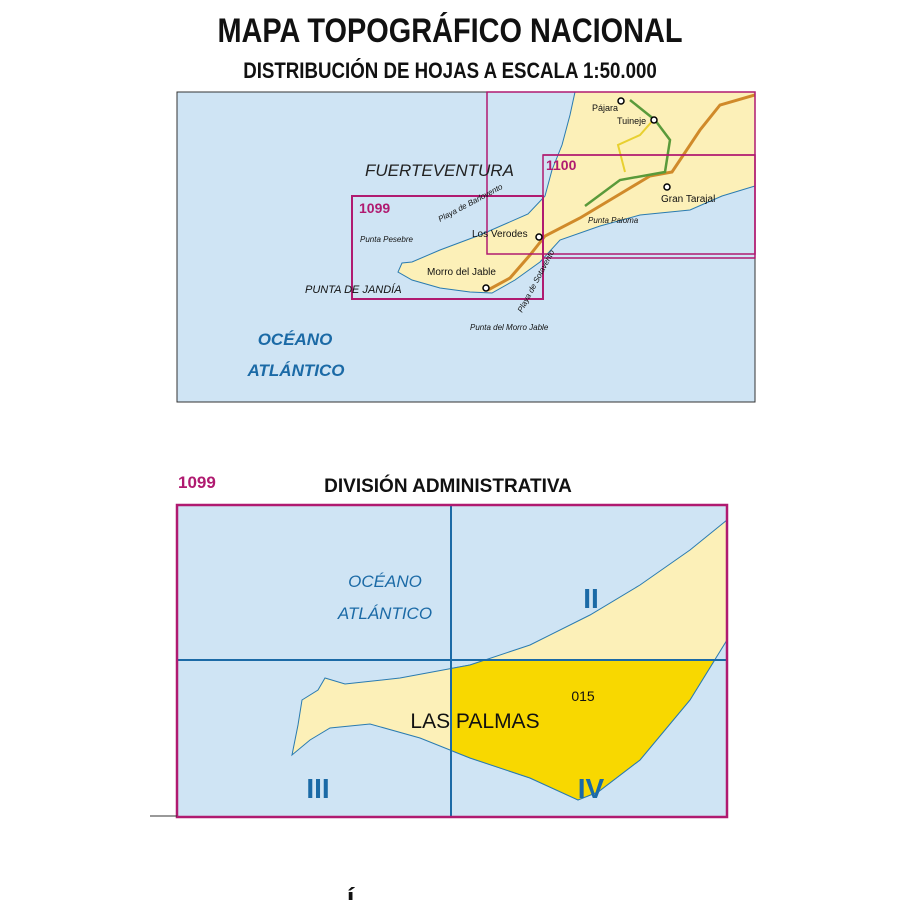  I want to click on place-morro-del-jable: Morro del Jable, so click(461, 272).